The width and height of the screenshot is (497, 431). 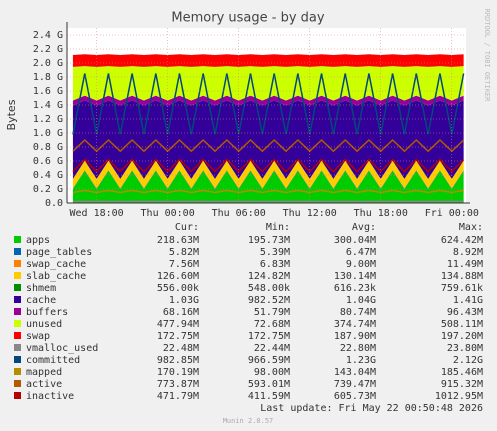 What do you see at coordinates (462, 276) in the screenshot?
I see `legend-value: 134.88M` at bounding box center [462, 276].